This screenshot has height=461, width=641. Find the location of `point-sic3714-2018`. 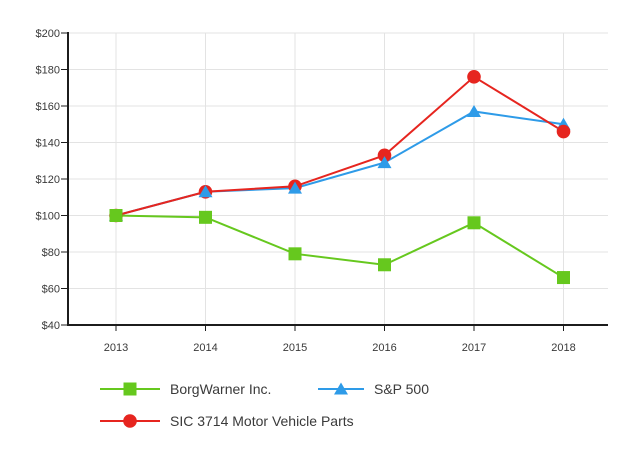

point-sic3714-2018 is located at coordinates (563, 131).